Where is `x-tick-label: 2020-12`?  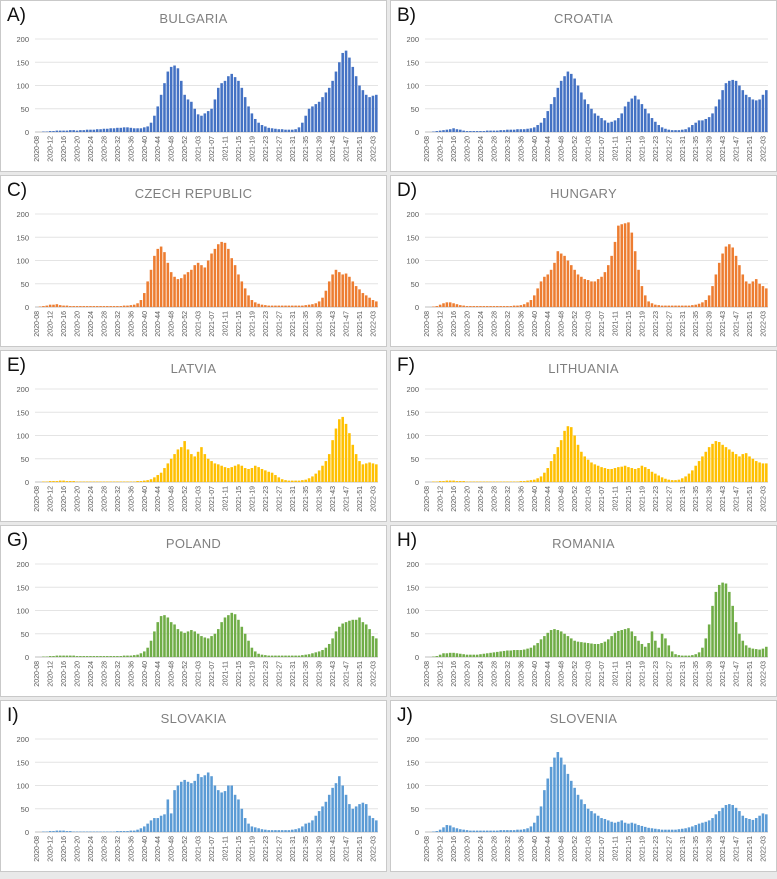 x-tick-label: 2020-12 is located at coordinates (441, 499).